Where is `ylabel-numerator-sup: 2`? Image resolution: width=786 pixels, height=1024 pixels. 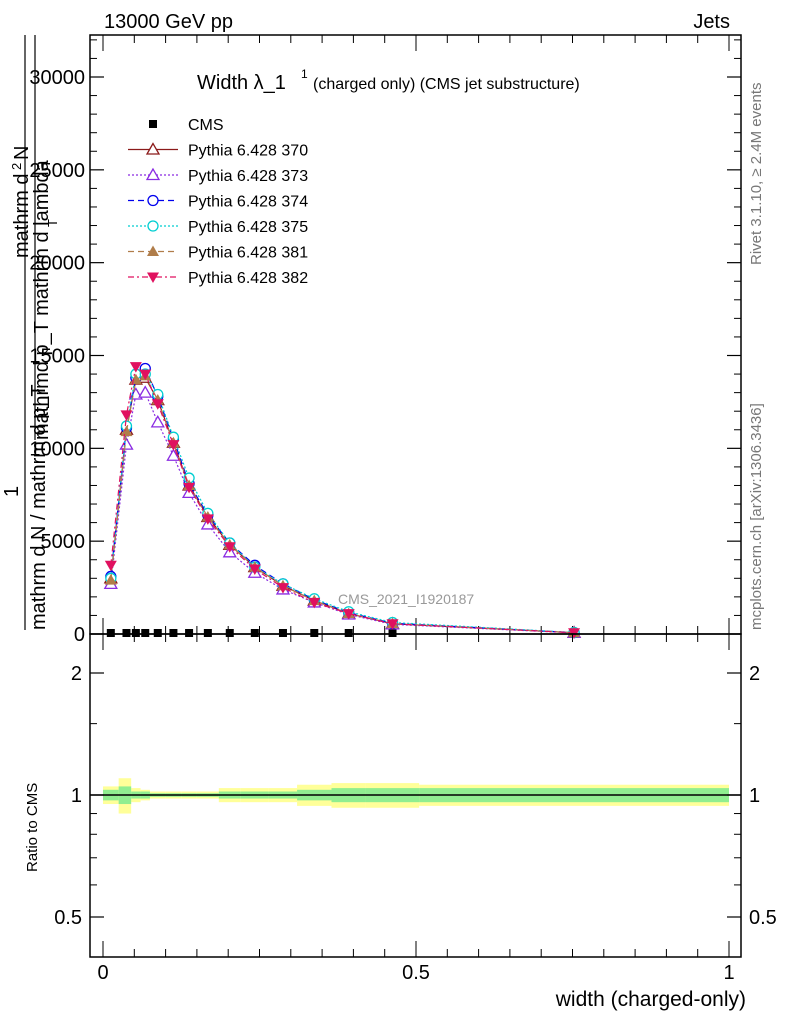 ylabel-numerator-sup: 2 is located at coordinates (16, 166).